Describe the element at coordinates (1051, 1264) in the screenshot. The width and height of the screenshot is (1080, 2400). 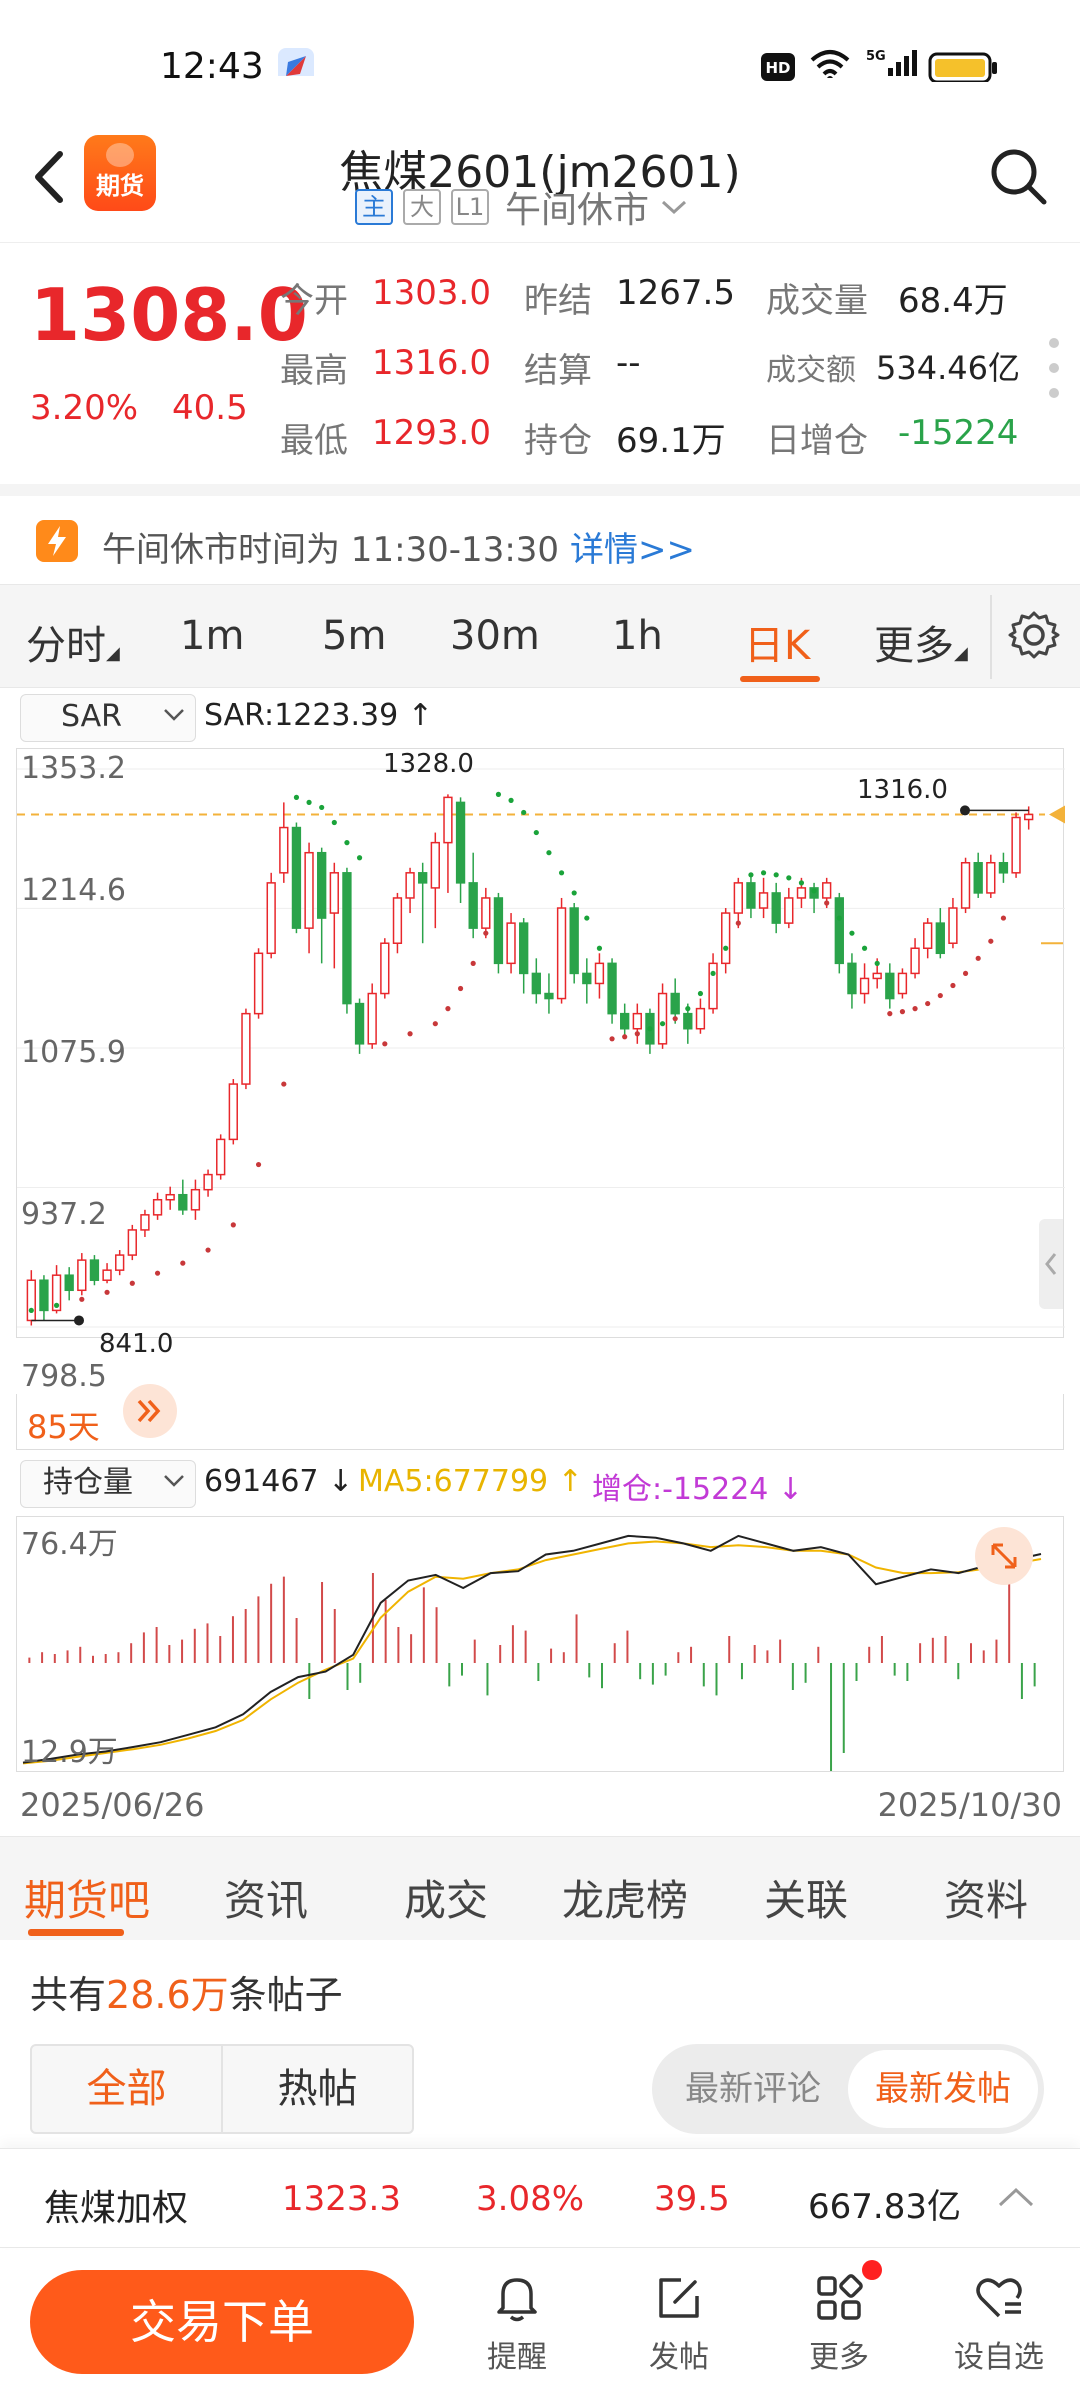
I see `collapse-handle` at that location.